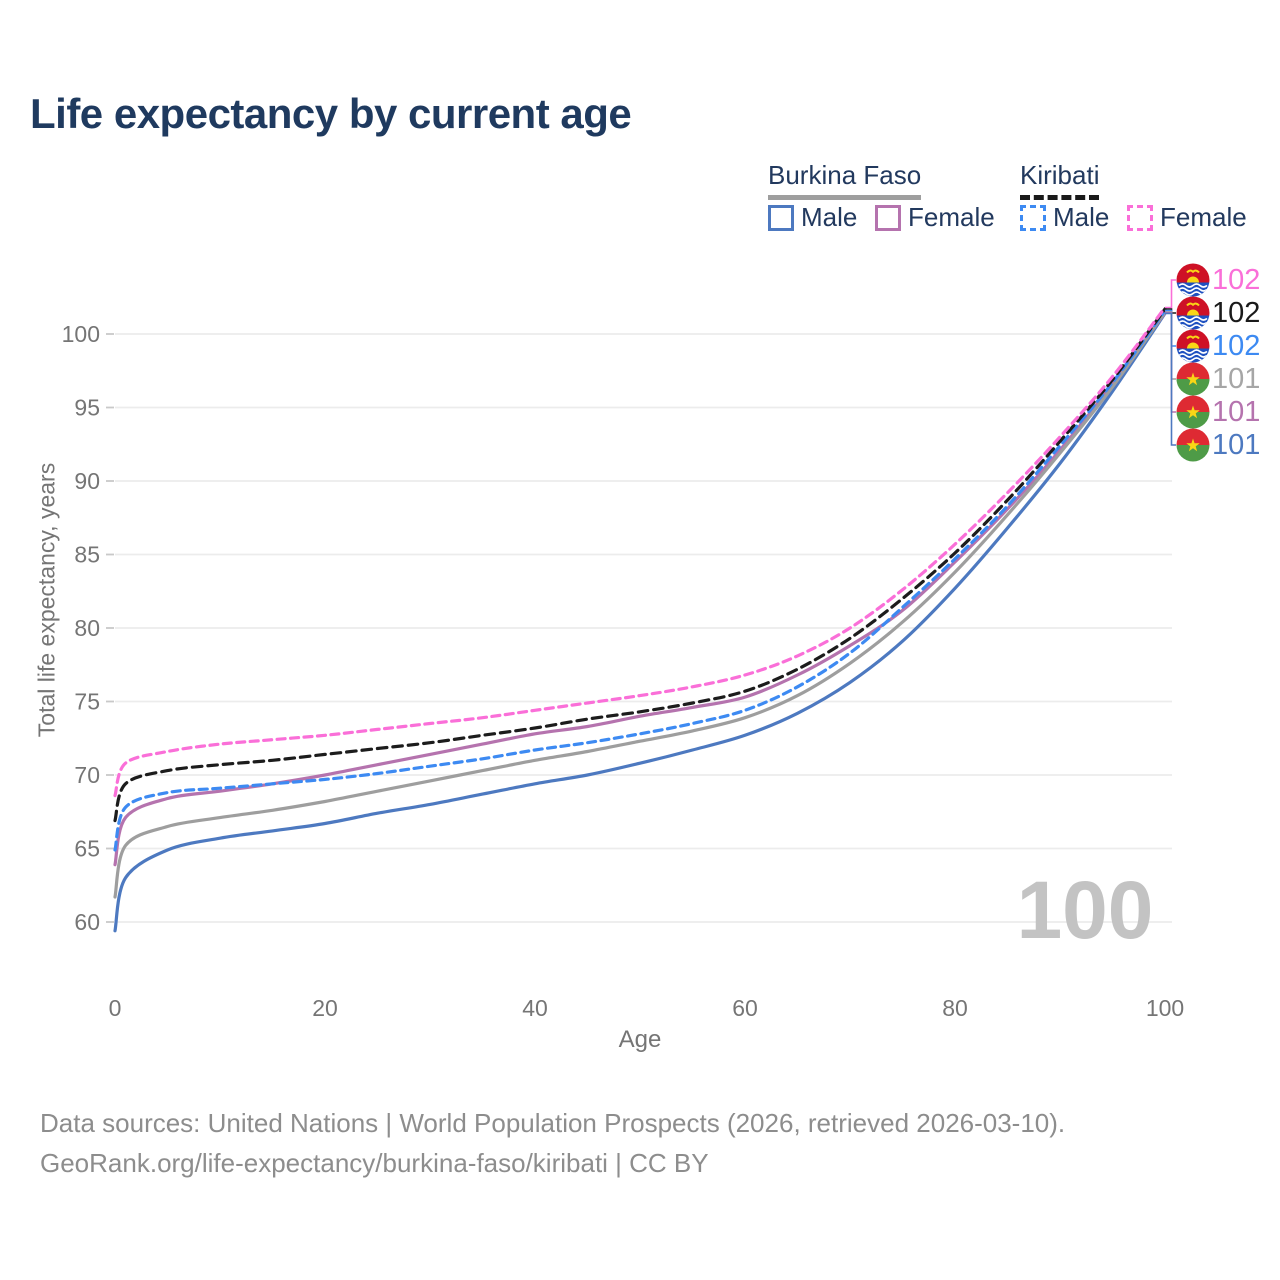 The height and width of the screenshot is (1280, 1280). Describe the element at coordinates (745, 1008) in the screenshot. I see `x-tick-label: 60` at that location.